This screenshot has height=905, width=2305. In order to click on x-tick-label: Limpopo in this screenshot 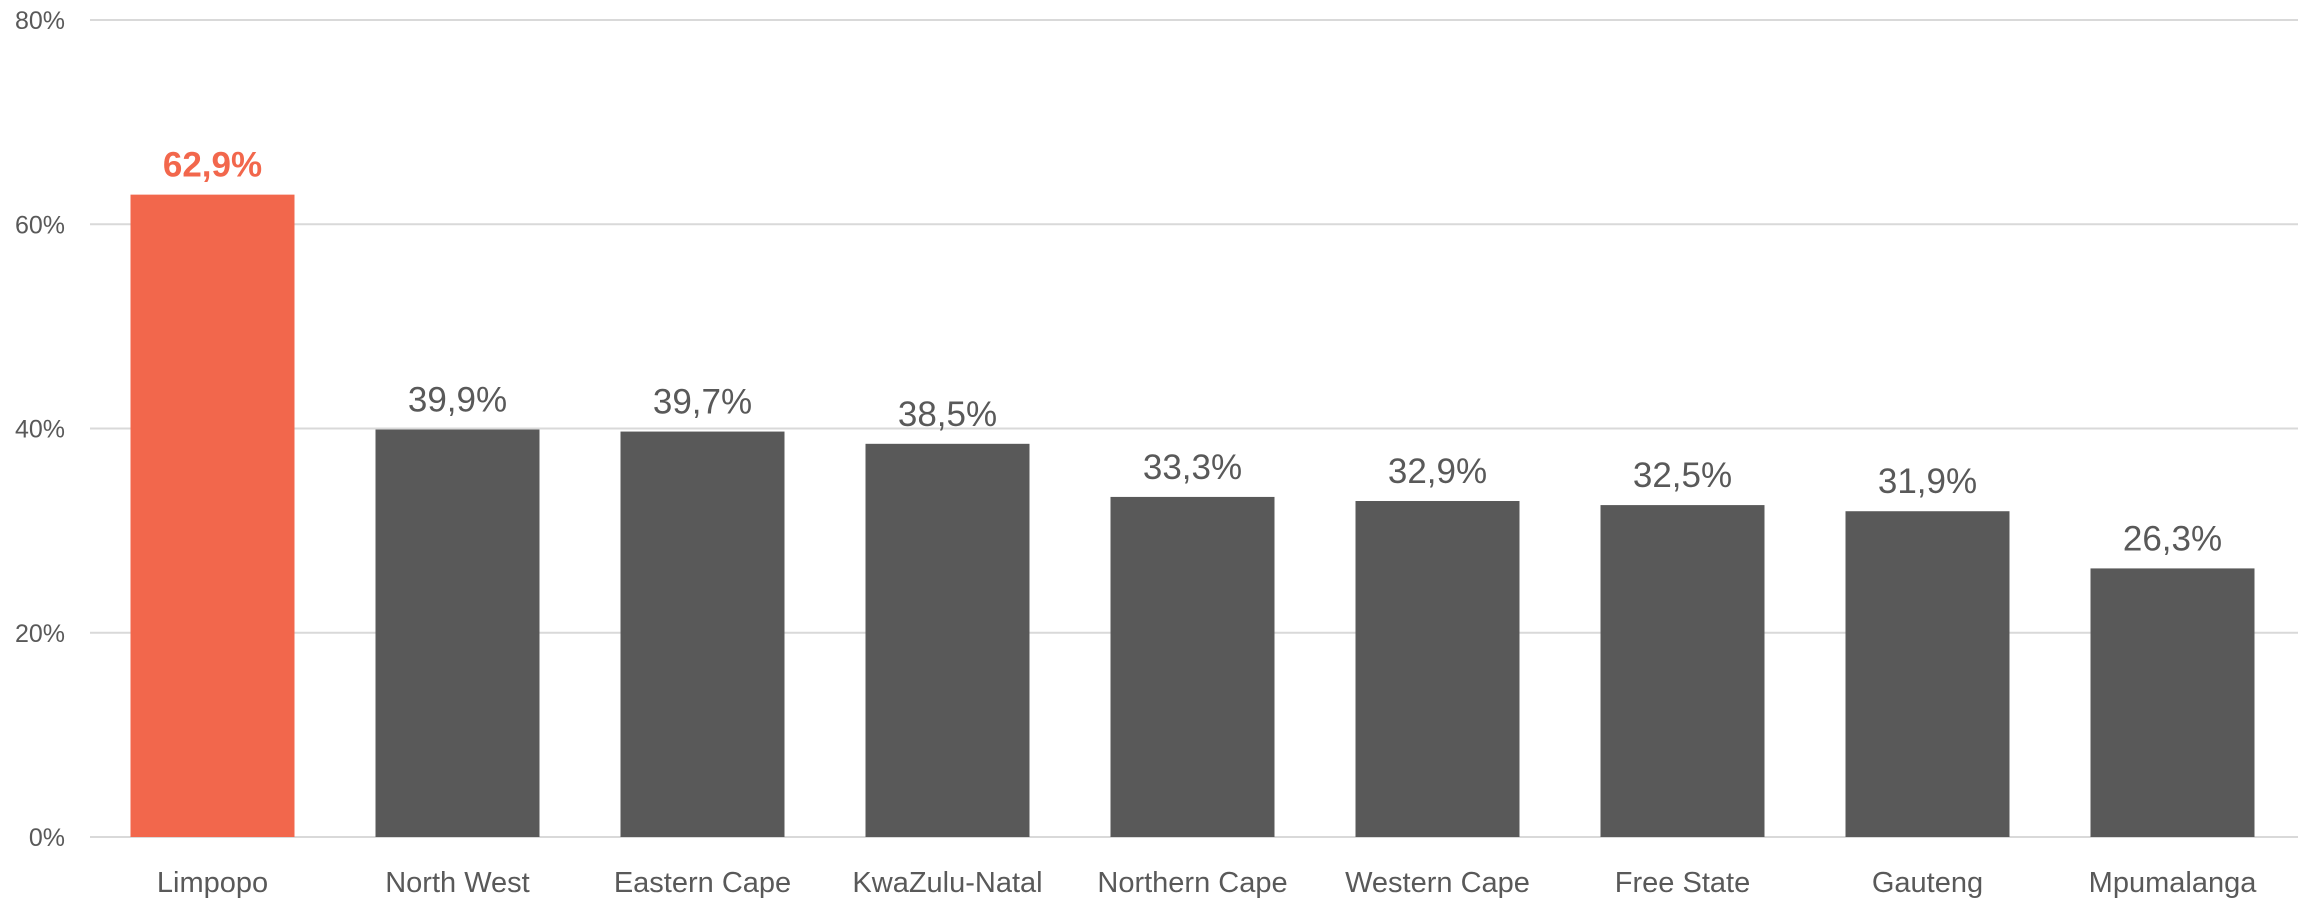, I will do `click(212, 883)`.